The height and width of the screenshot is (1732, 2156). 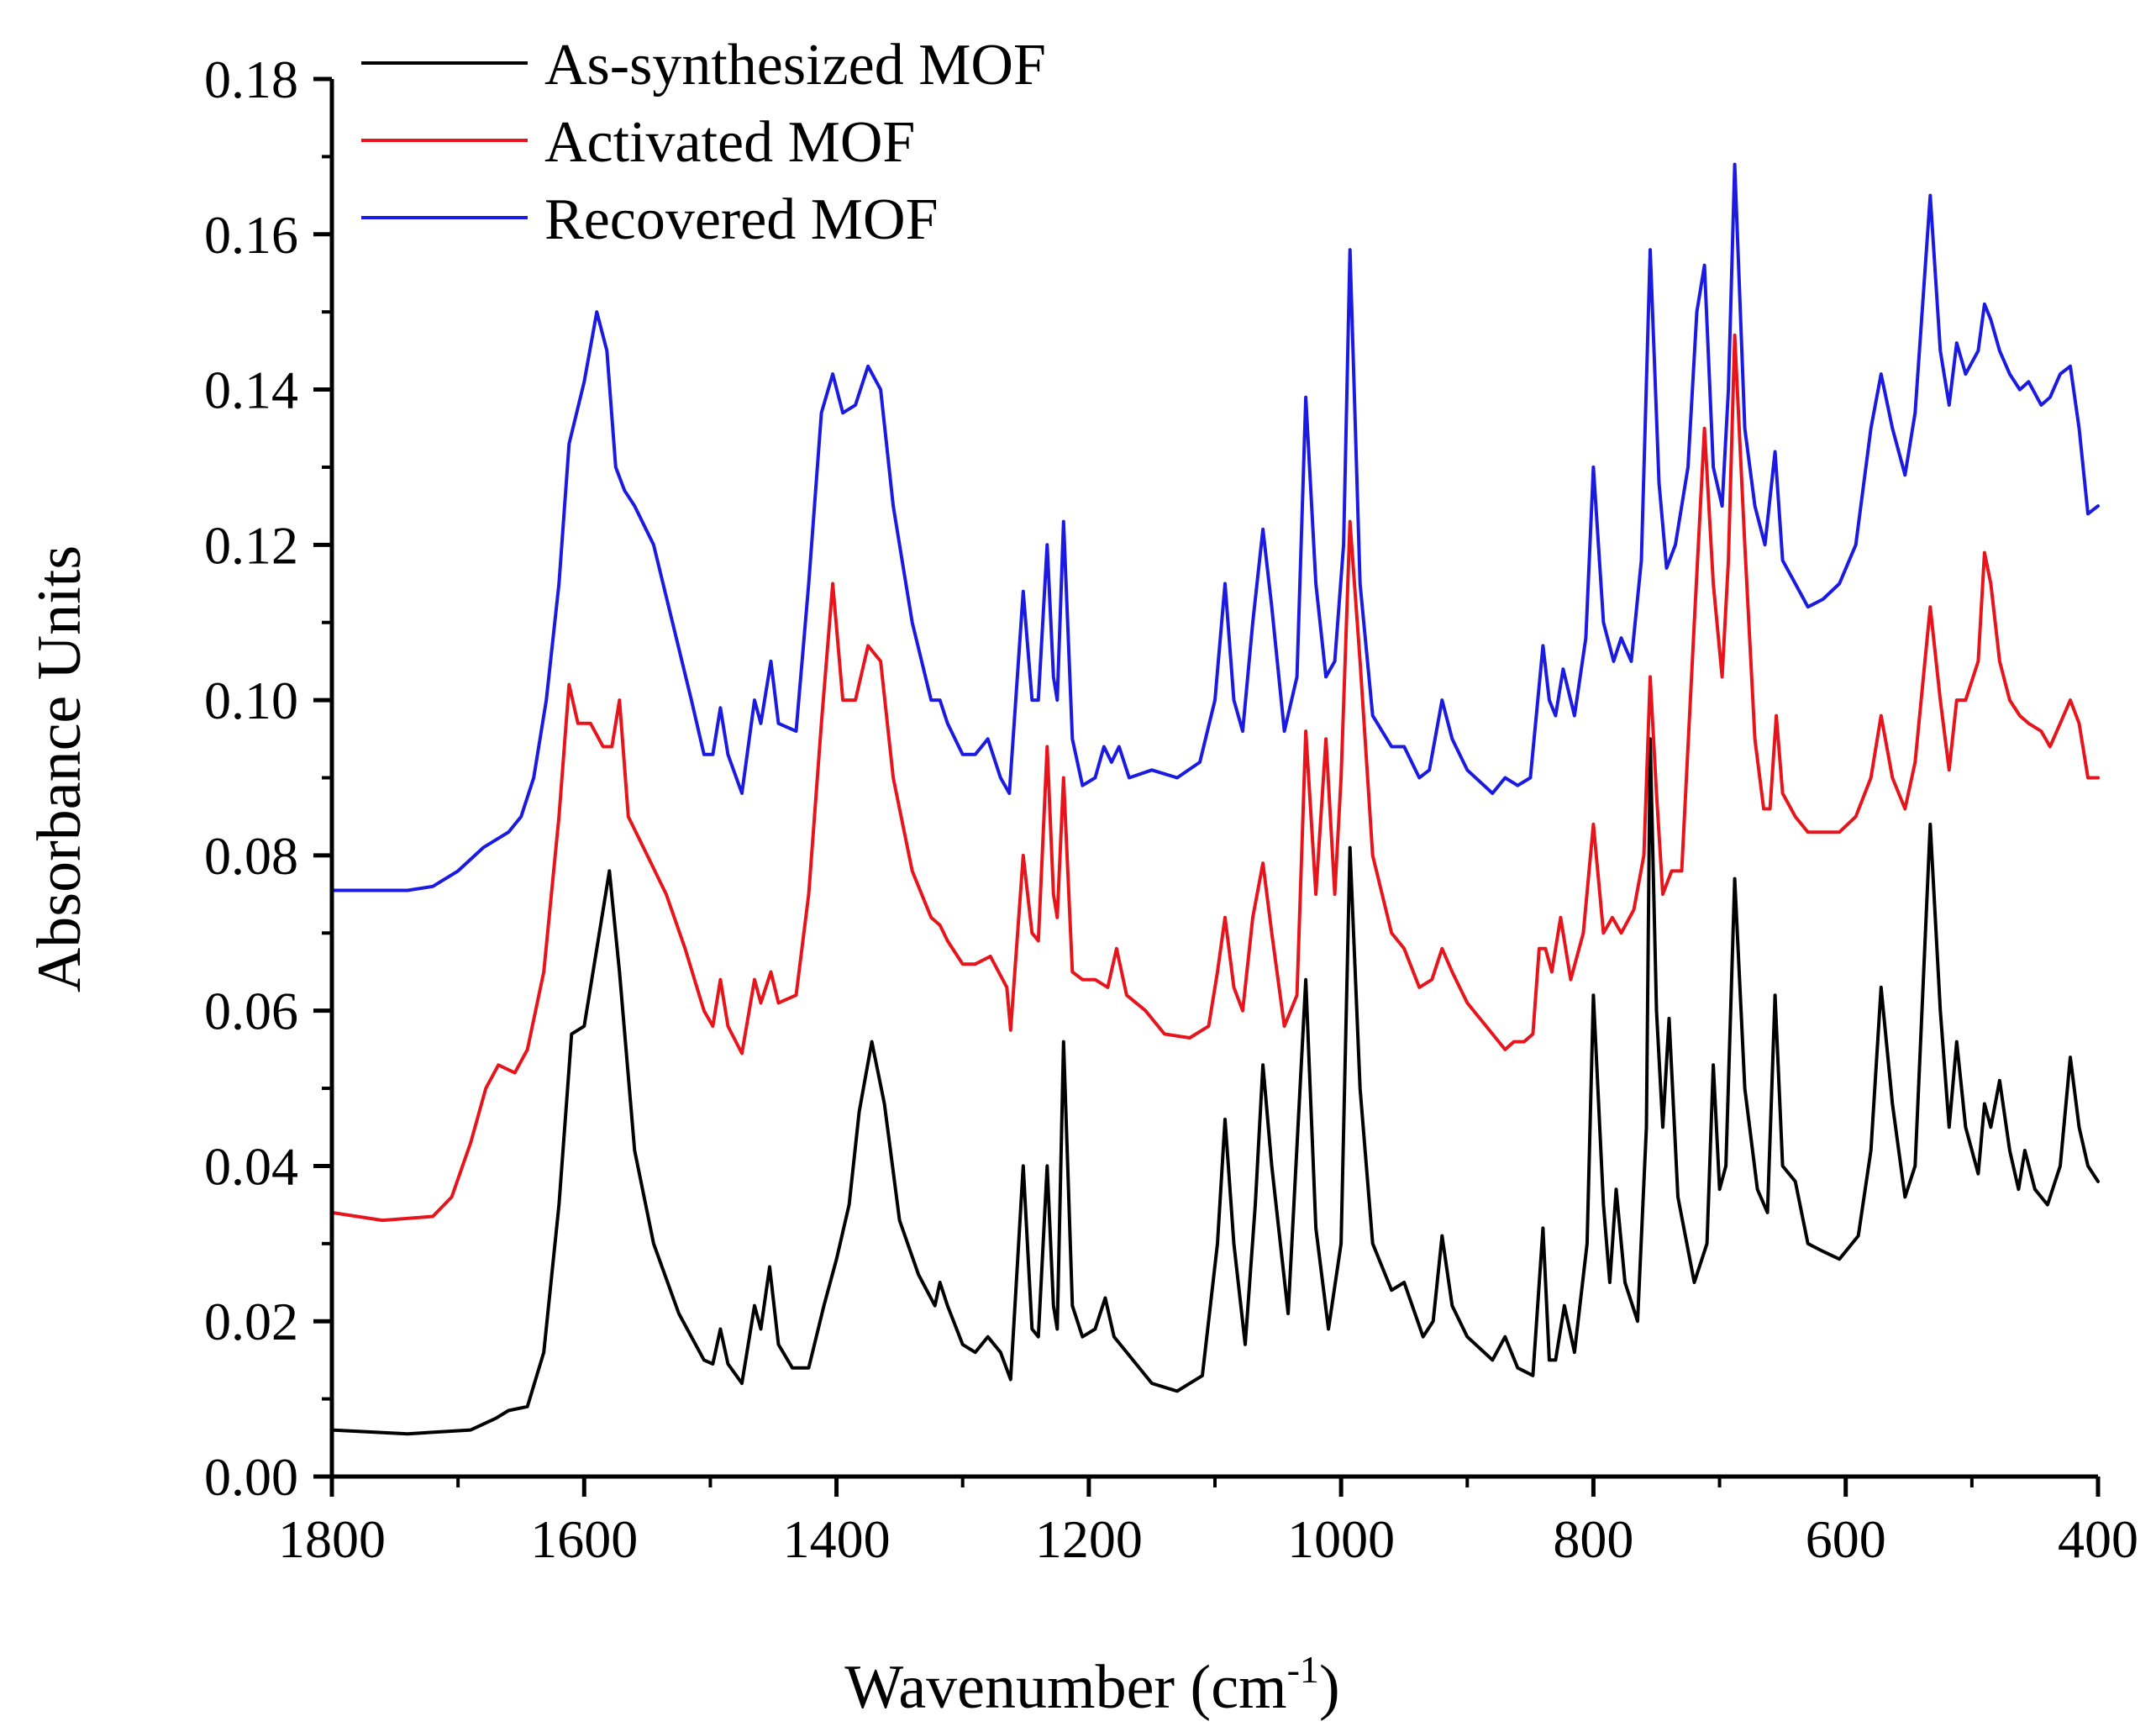 What do you see at coordinates (251, 1166) in the screenshot?
I see `y-tick-label: 0.04` at bounding box center [251, 1166].